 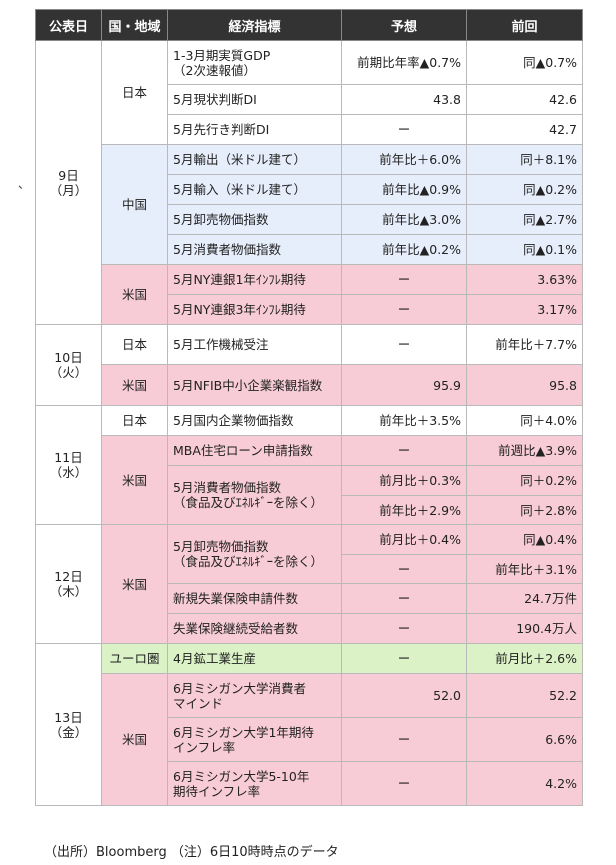 What do you see at coordinates (134, 204) in the screenshot?
I see `region-cell: 中国` at bounding box center [134, 204].